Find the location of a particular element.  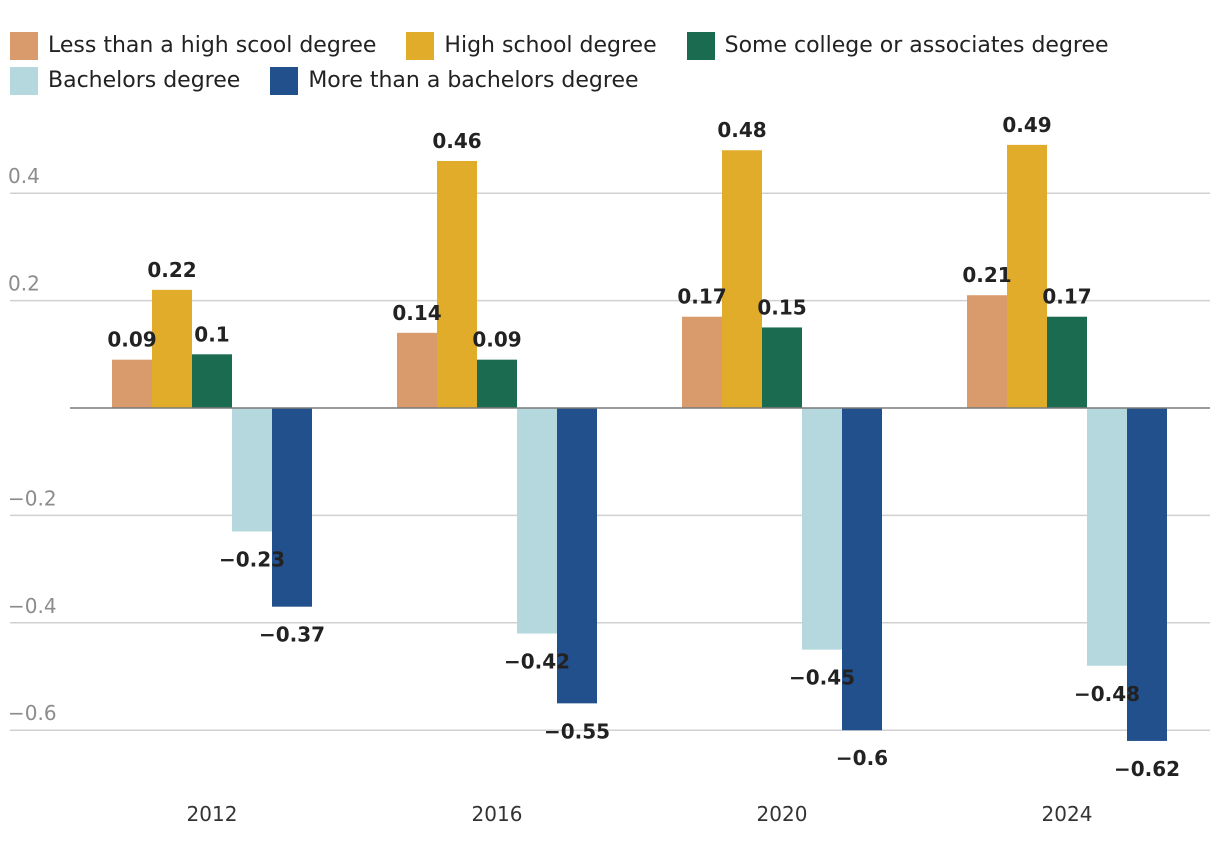

data-label: 0.14 is located at coordinates (416, 313).